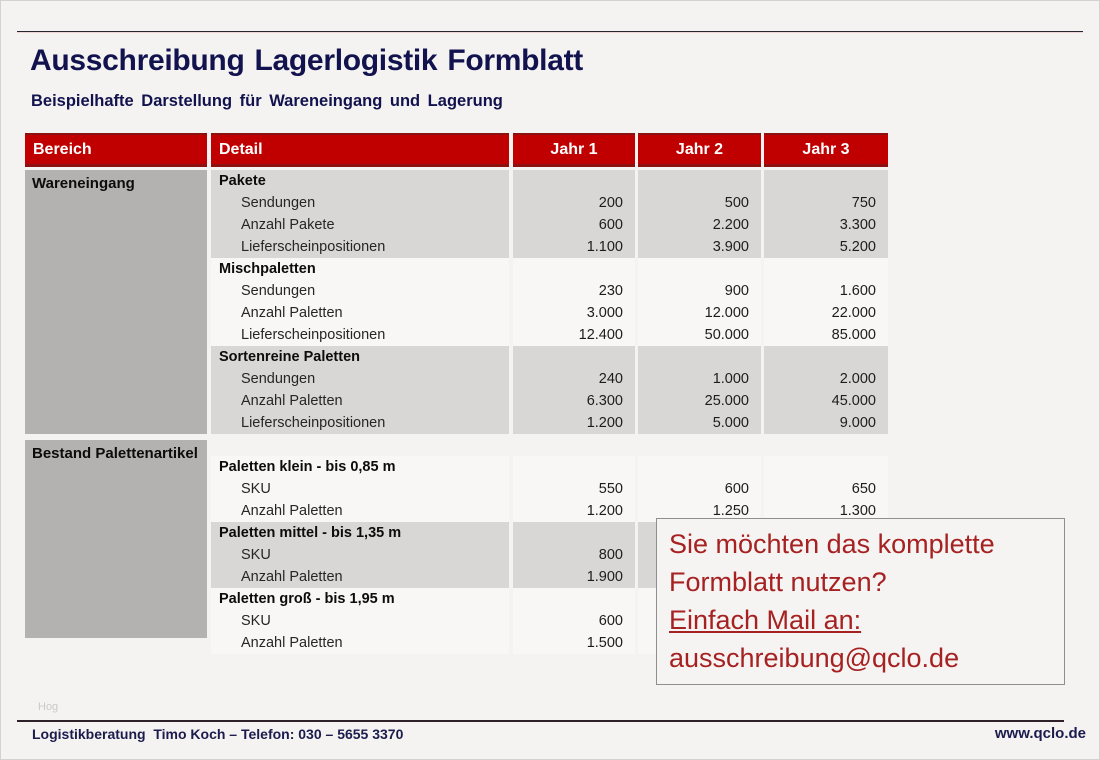  What do you see at coordinates (826, 511) in the screenshot?
I see `value-cell-jahr3: 1.300` at bounding box center [826, 511].